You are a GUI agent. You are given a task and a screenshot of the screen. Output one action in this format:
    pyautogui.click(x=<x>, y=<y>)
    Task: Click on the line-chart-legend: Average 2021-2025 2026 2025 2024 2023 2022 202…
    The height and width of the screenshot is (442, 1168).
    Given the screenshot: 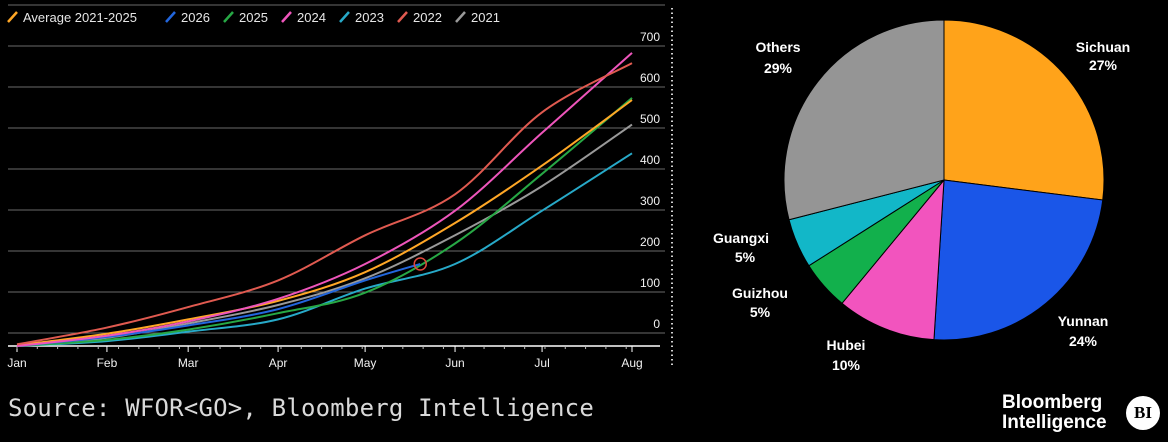 What is the action you would take?
    pyautogui.click(x=253, y=17)
    